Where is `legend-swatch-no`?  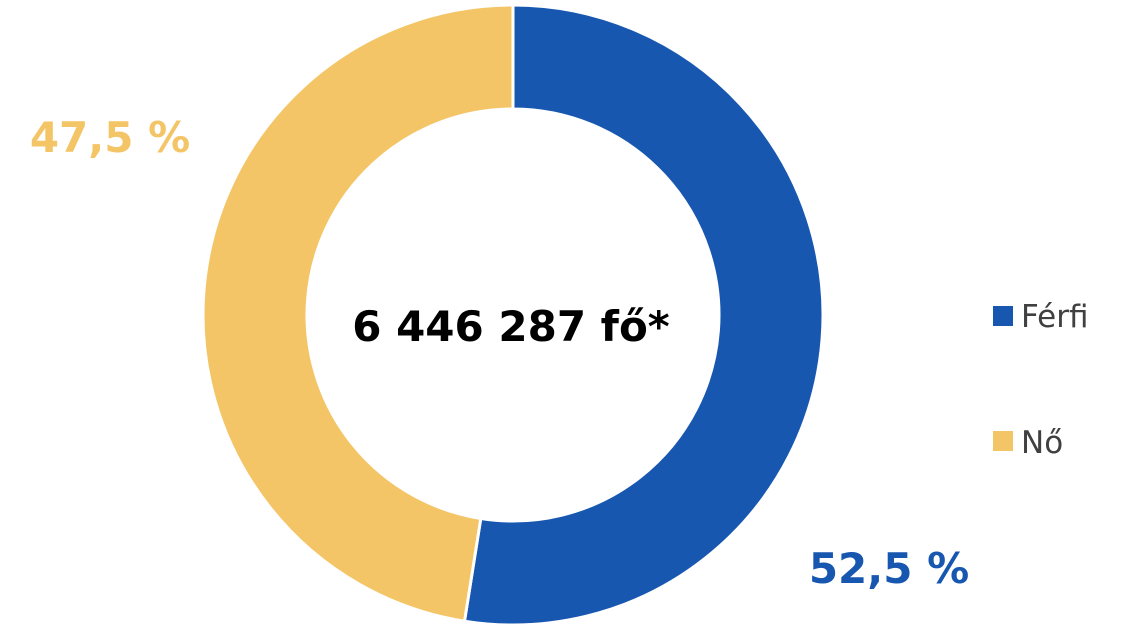 legend-swatch-no is located at coordinates (1003, 441).